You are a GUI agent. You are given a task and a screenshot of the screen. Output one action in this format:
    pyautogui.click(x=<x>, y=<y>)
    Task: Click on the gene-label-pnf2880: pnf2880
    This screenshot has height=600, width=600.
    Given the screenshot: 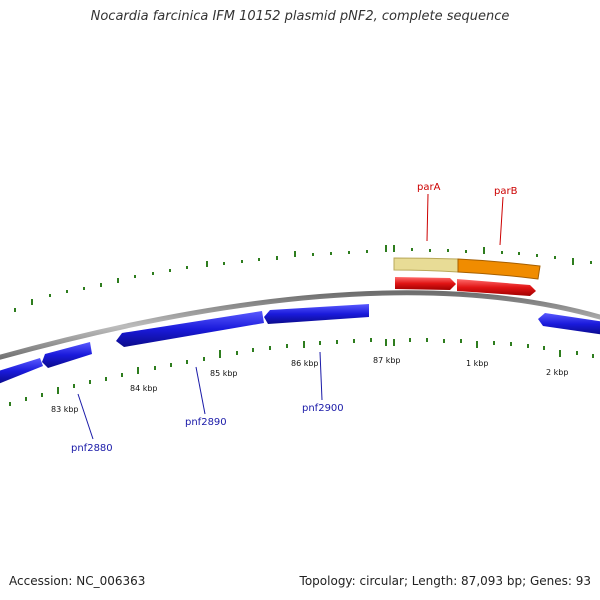 What is the action you would take?
    pyautogui.click(x=92, y=448)
    